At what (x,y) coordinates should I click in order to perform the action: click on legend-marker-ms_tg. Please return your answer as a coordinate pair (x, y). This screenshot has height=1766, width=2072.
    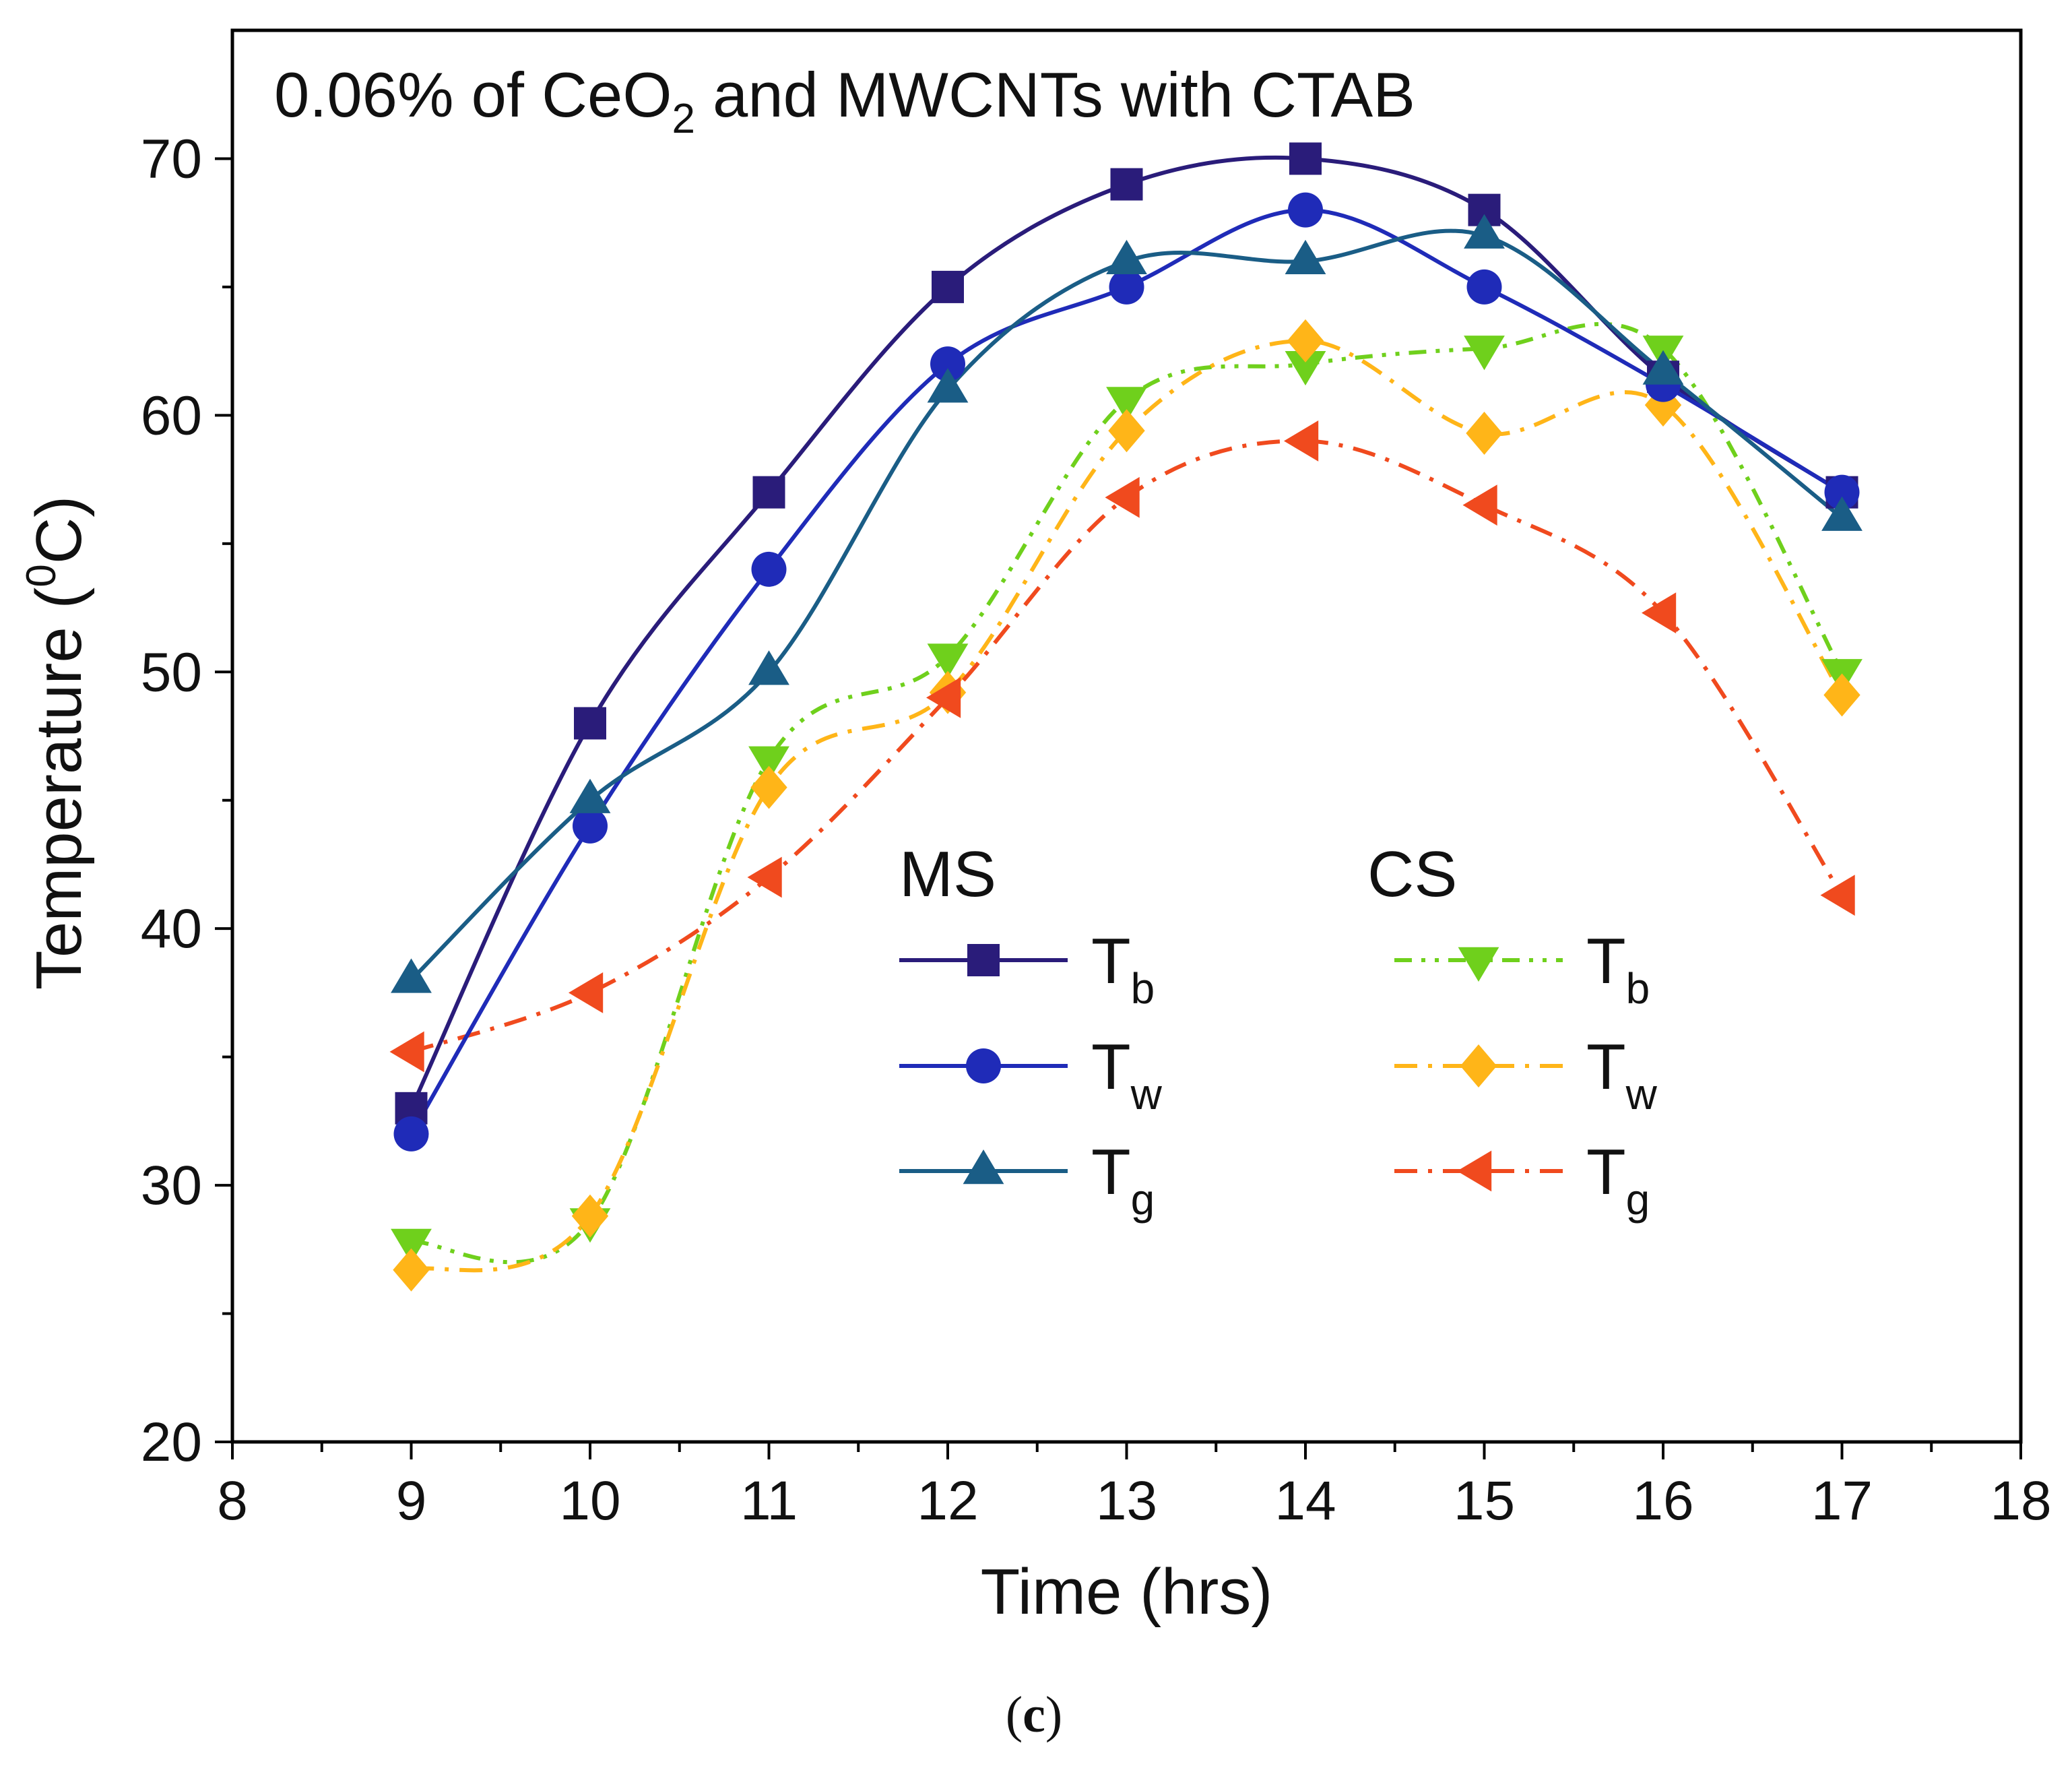
    Looking at the image, I should click on (983, 1167).